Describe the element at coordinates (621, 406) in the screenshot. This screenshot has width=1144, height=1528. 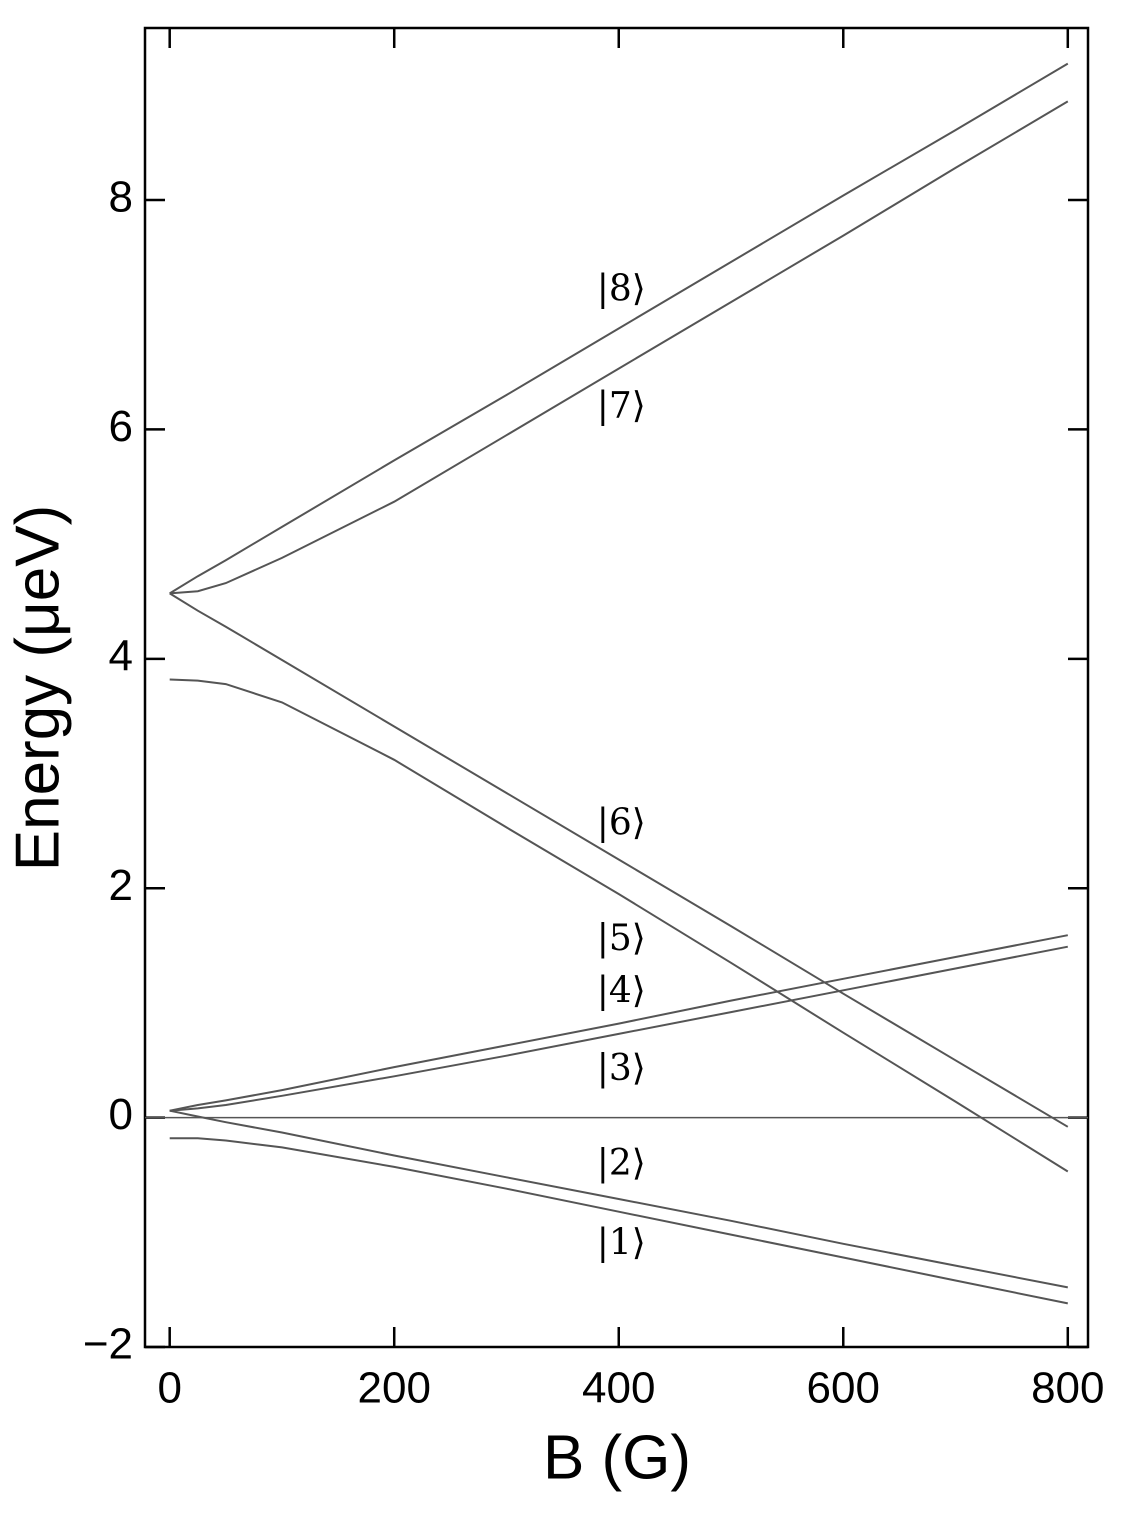
I see `state-label: |7⟩` at that location.